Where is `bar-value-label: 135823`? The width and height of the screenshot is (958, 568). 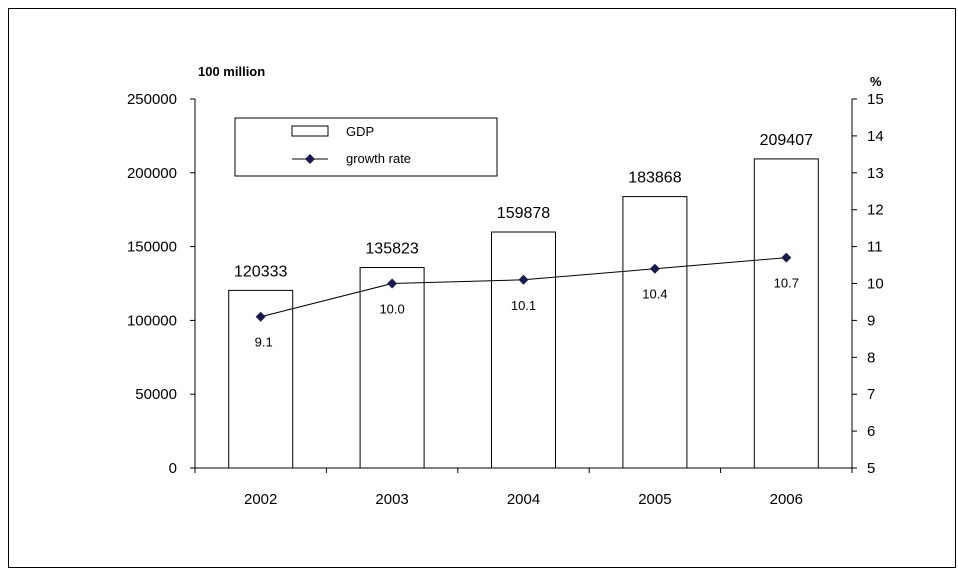
bar-value-label: 135823 is located at coordinates (391, 249).